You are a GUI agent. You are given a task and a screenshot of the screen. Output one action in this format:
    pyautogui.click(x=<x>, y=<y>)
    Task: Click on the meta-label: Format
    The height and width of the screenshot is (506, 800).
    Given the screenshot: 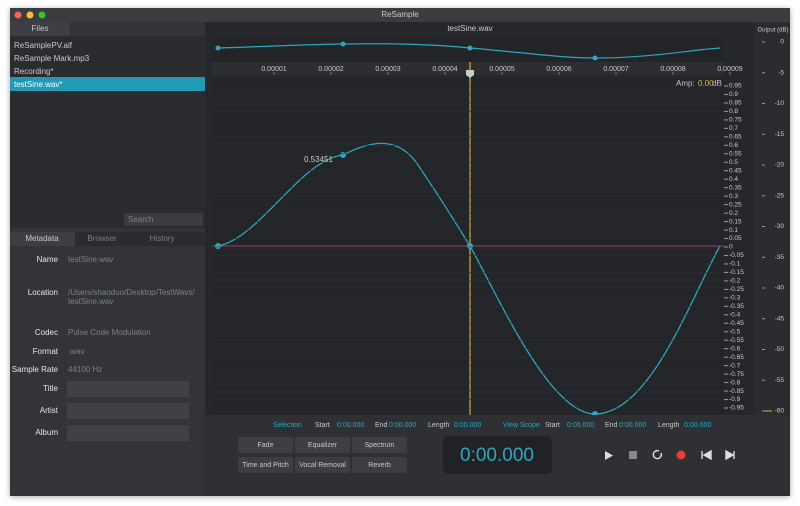 What is the action you would take?
    pyautogui.click(x=46, y=351)
    